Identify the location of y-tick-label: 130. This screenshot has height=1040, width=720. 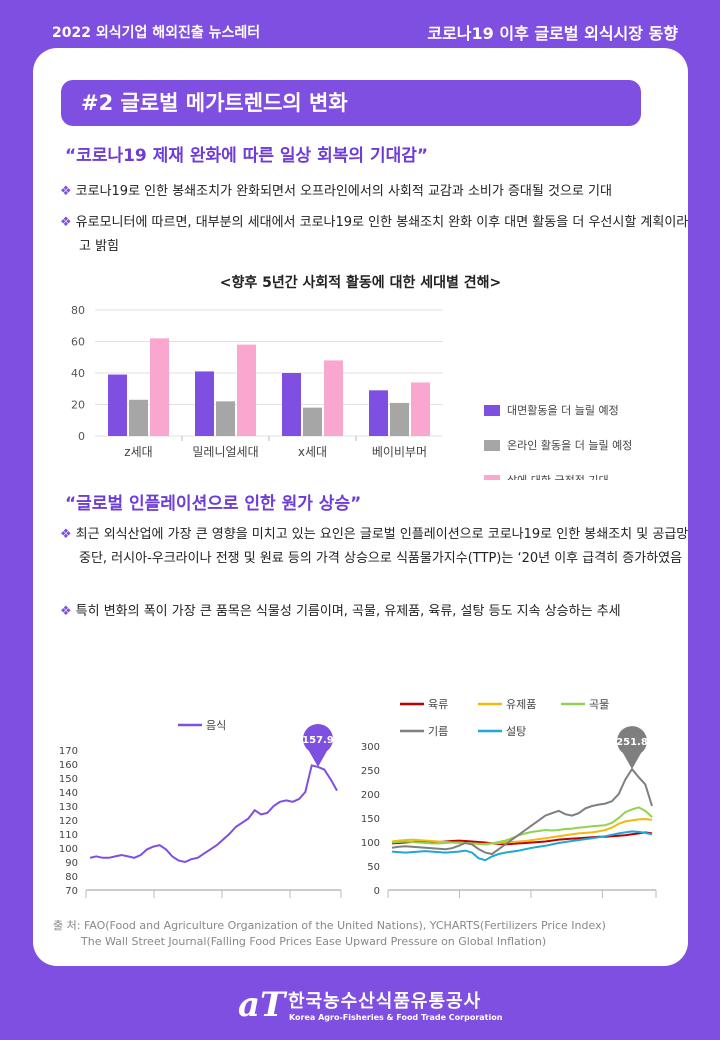
(68, 807).